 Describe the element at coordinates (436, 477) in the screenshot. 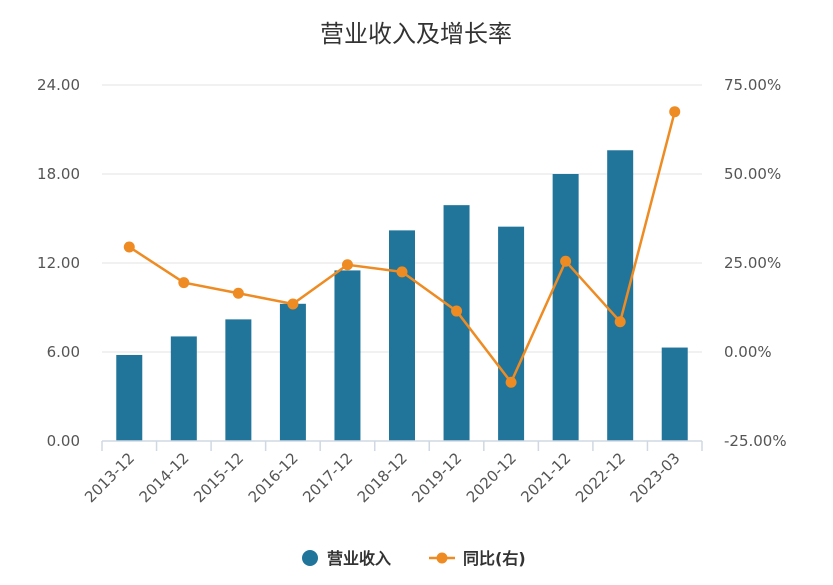

I see `x-tick-label: 2019-12` at that location.